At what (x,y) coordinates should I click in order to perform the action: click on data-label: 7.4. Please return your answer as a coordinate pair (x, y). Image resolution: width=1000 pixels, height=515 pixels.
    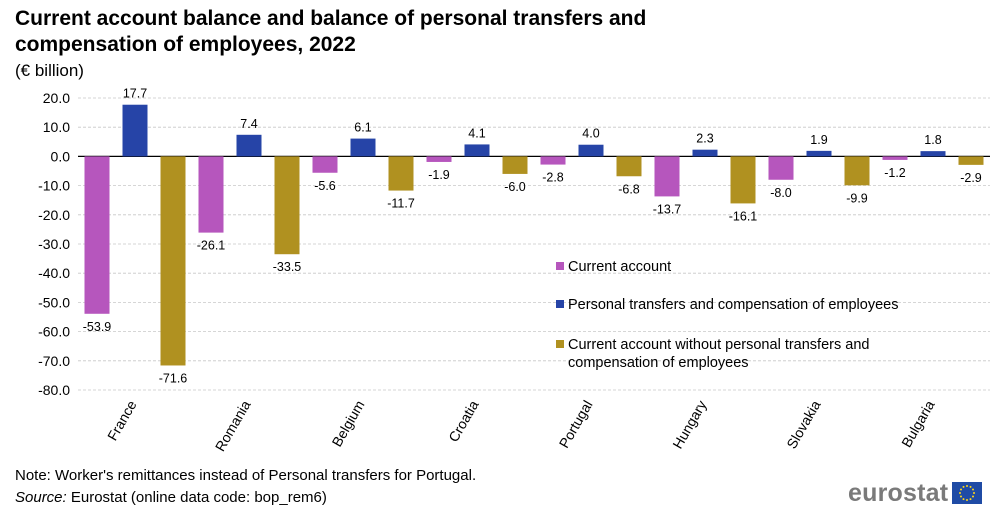
    Looking at the image, I should click on (248, 124).